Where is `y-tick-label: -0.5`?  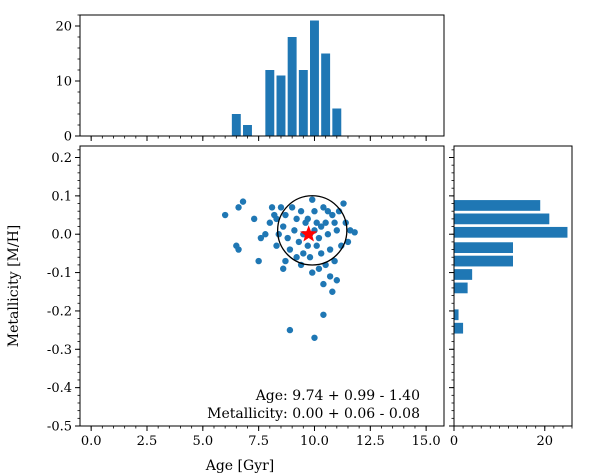 y-tick-label: -0.5 is located at coordinates (59, 427).